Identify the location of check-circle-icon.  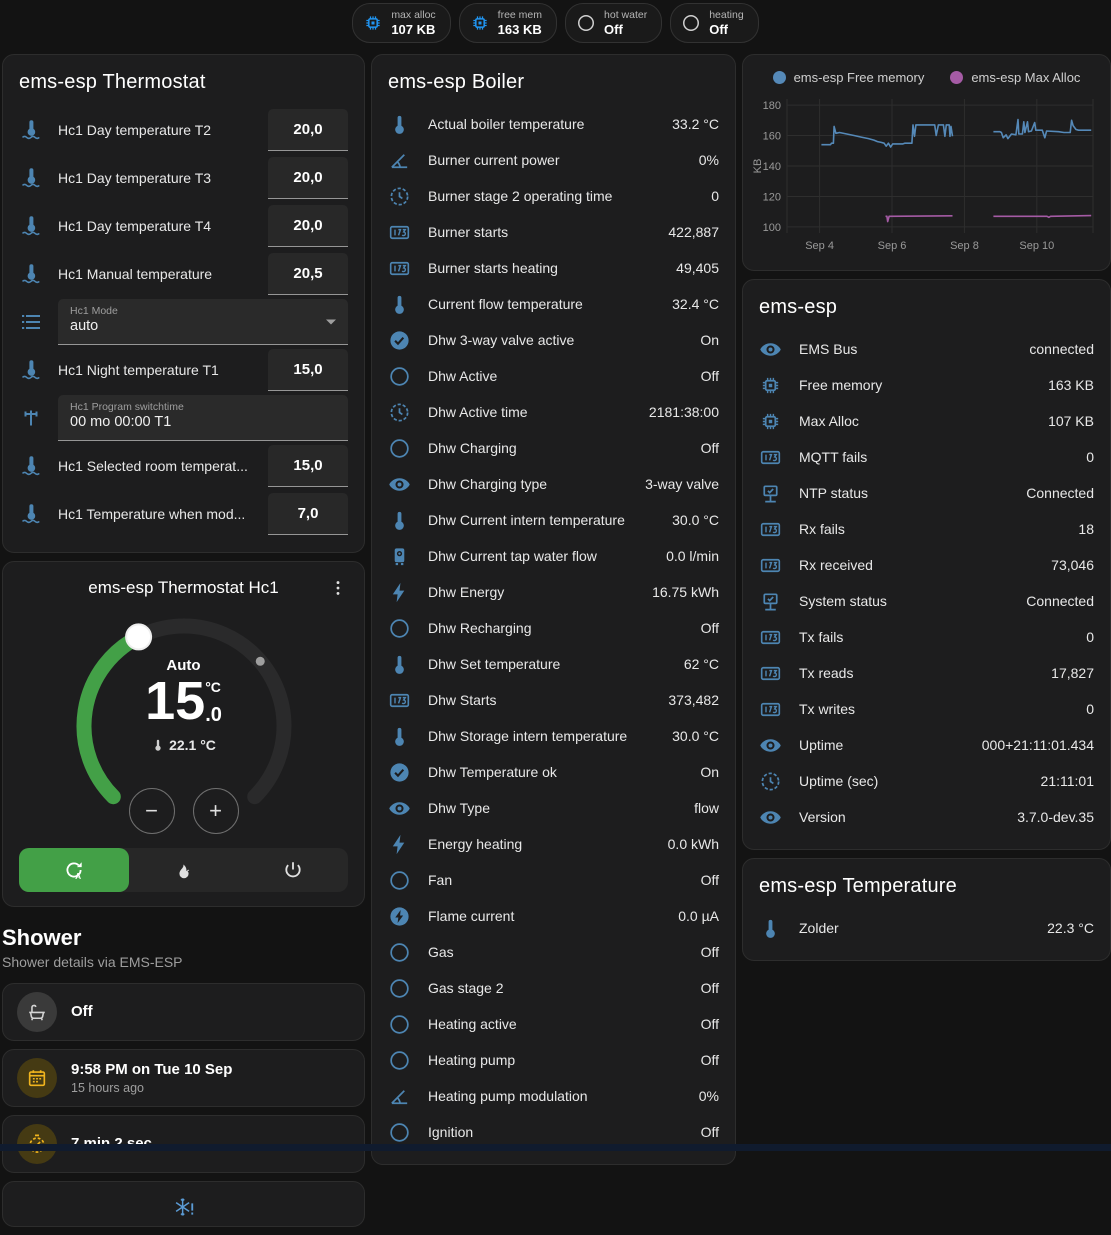
(399, 772).